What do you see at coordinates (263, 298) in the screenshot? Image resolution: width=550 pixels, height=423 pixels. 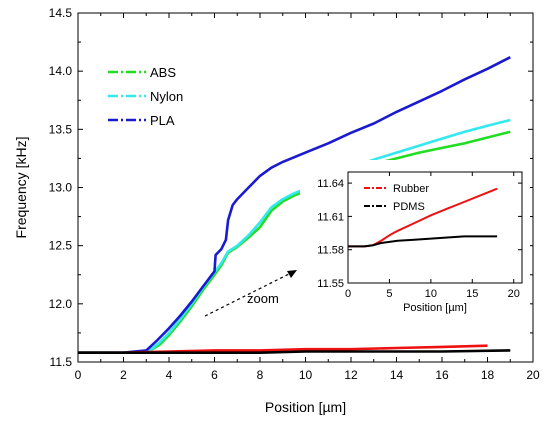 I see `zoom-label: zoom` at bounding box center [263, 298].